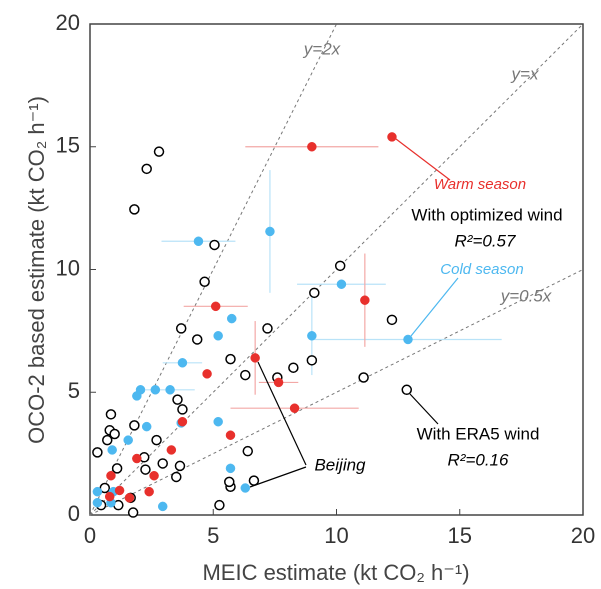 Image resolution: width=601 pixels, height=589 pixels. I want to click on x-tick-label: 20, so click(583, 535).